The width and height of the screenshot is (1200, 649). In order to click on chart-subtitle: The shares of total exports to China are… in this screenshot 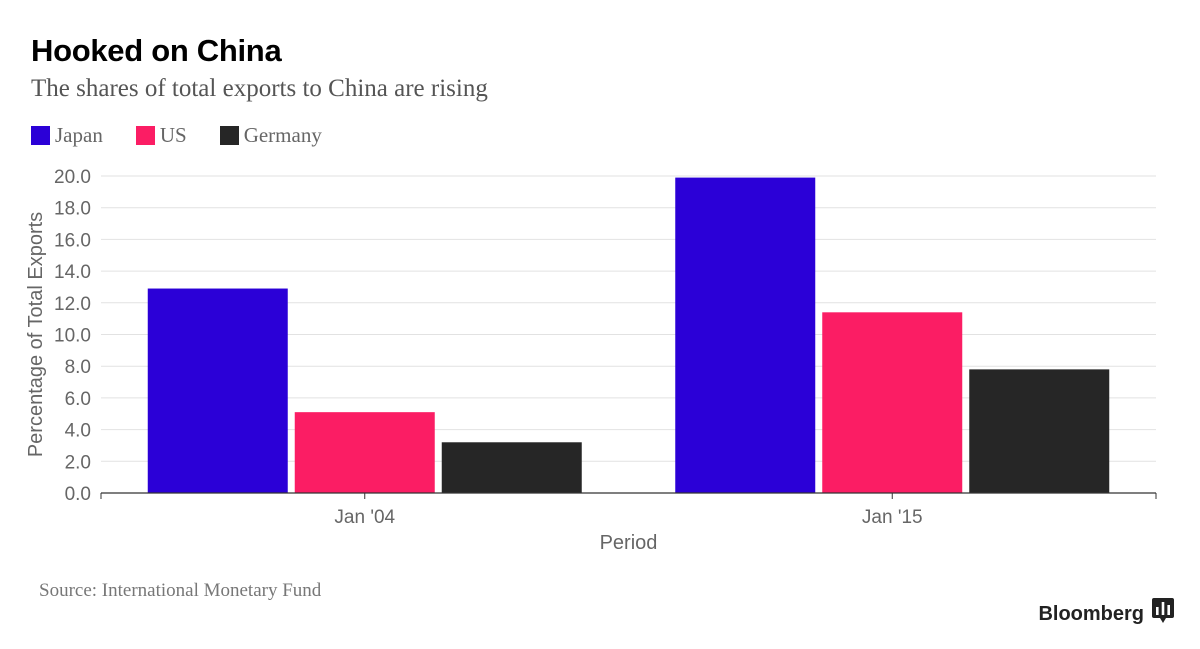, I will do `click(259, 88)`.